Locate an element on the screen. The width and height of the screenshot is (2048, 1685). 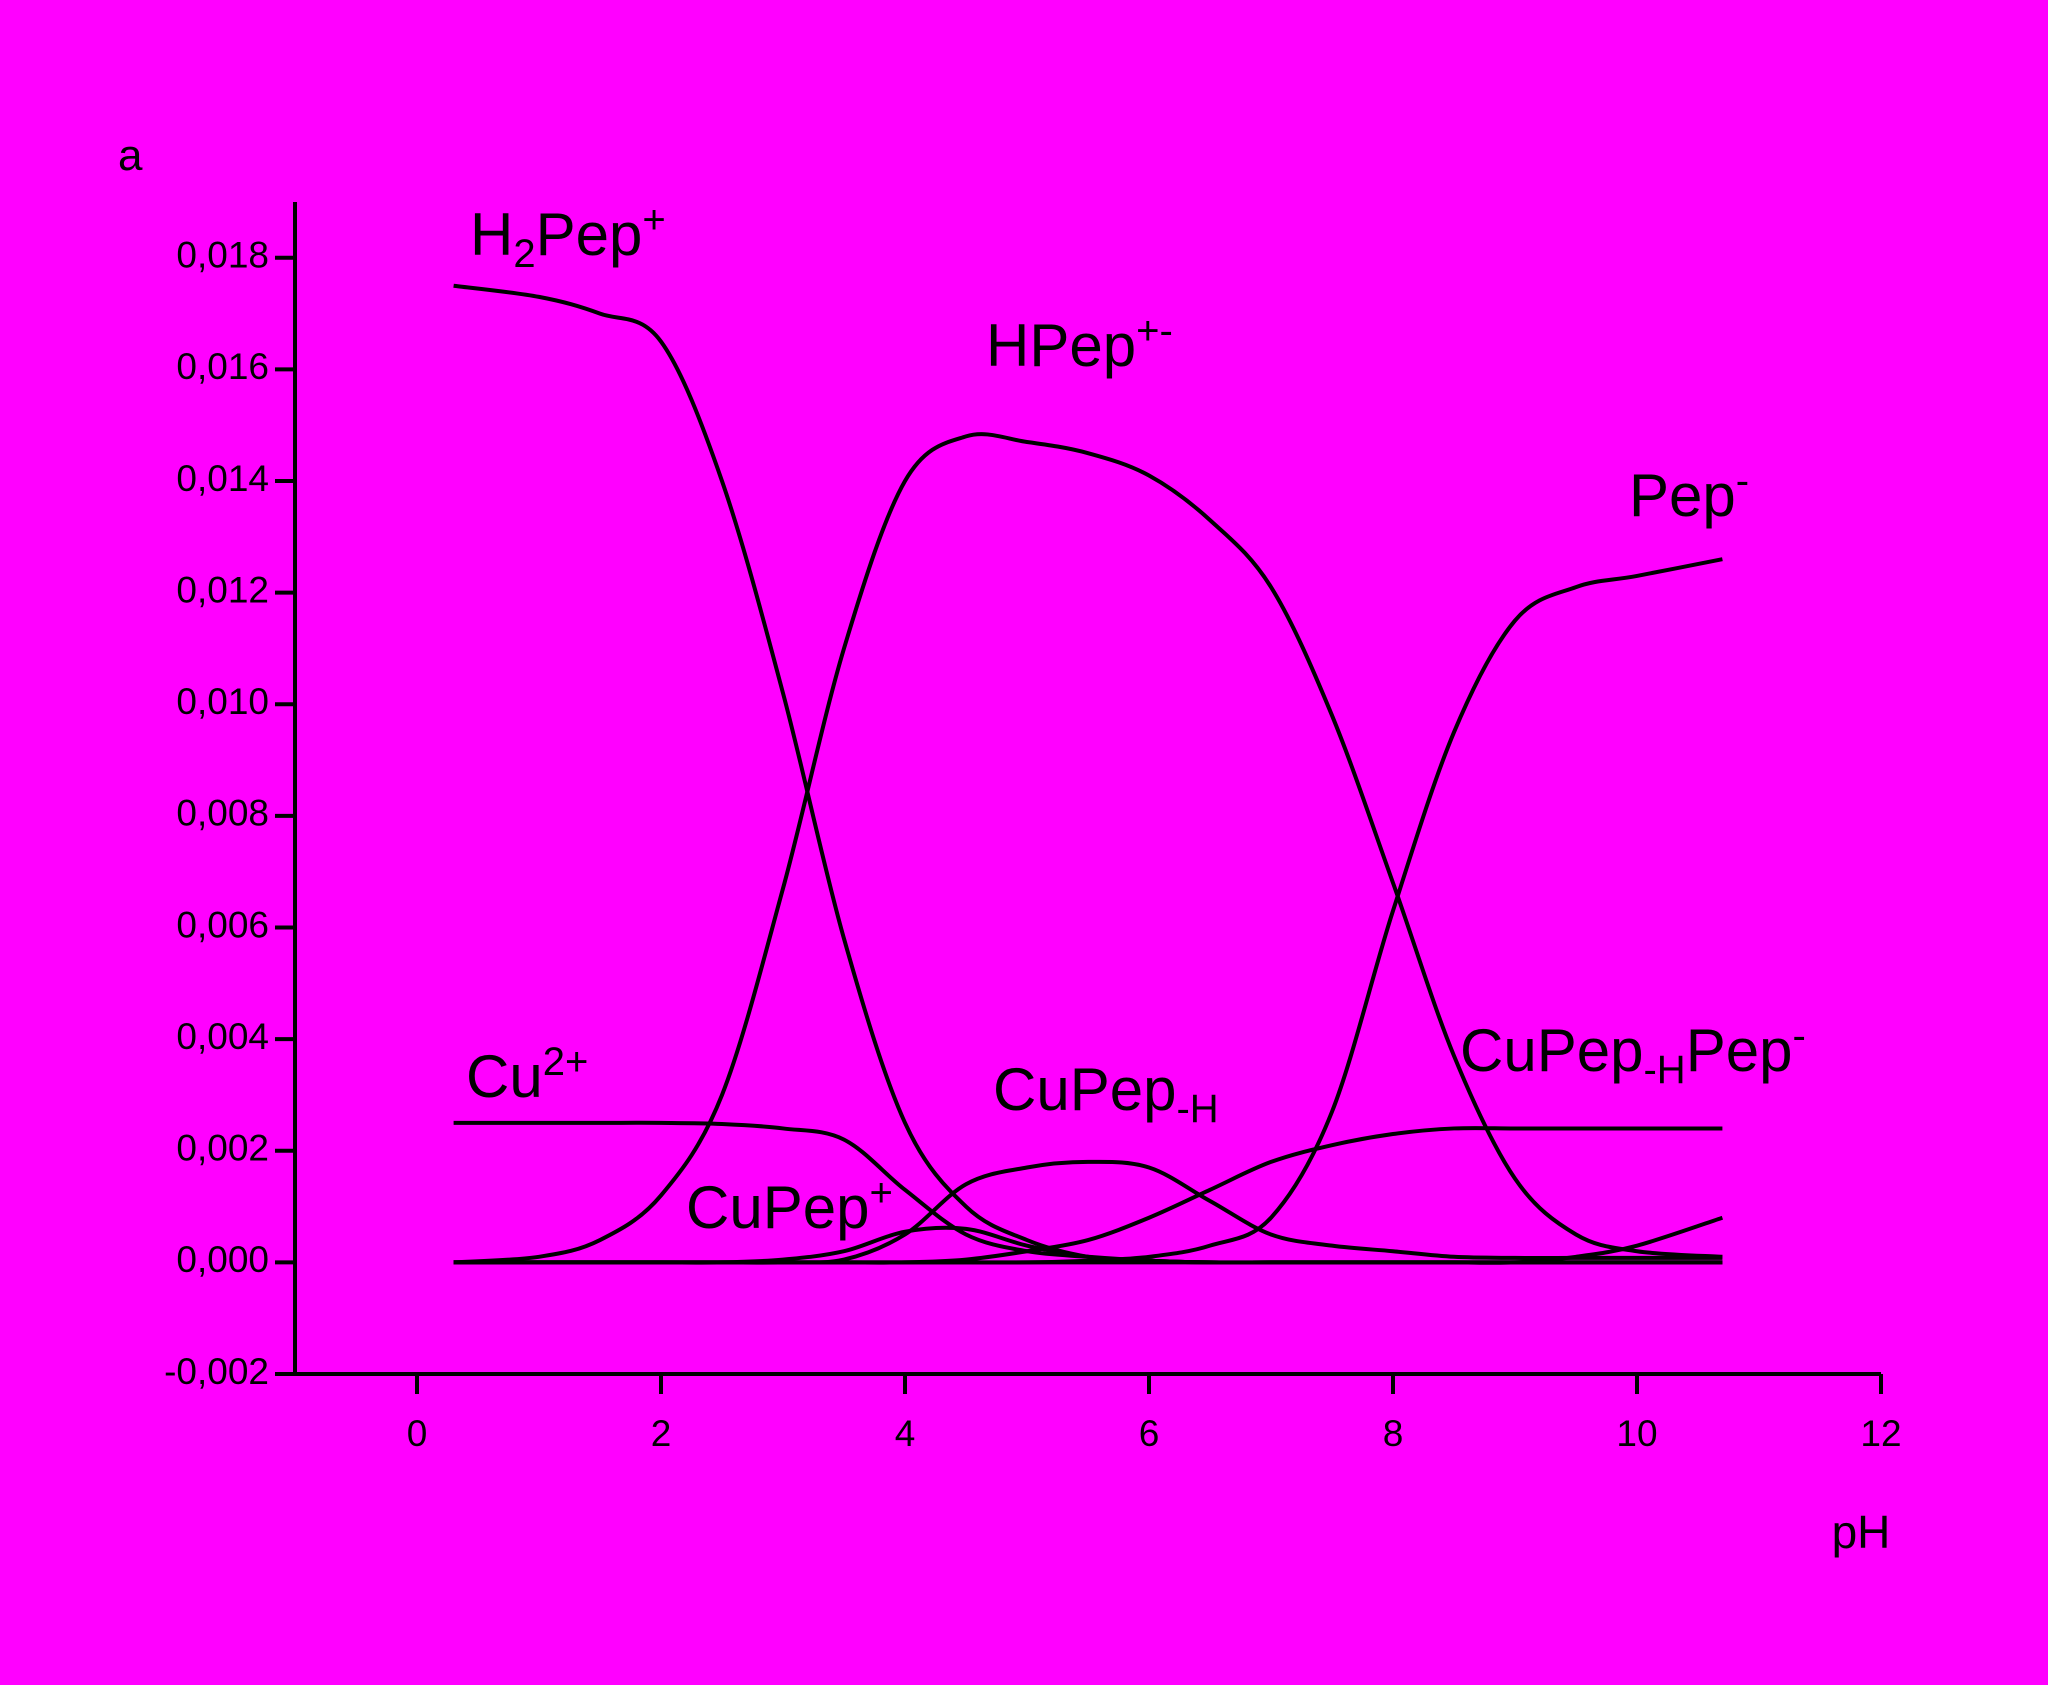
x-tick-label: 2 is located at coordinates (661, 1433).